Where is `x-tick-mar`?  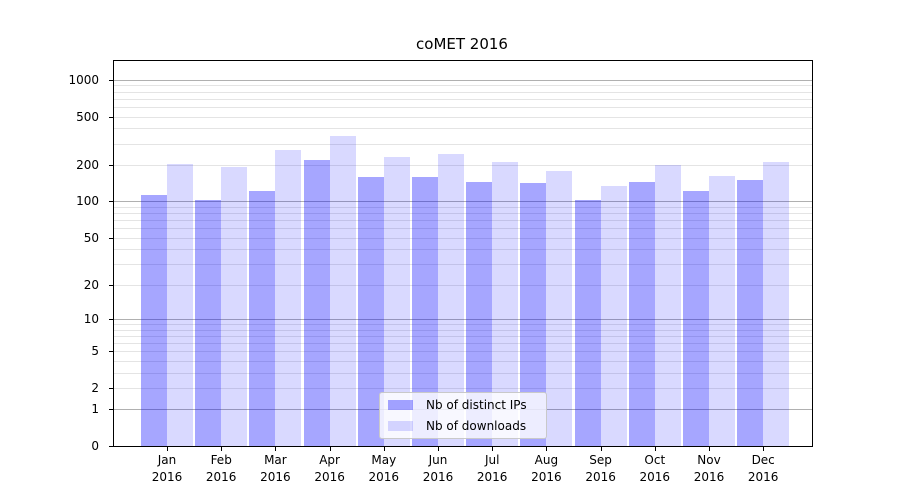 x-tick-mar is located at coordinates (276, 449).